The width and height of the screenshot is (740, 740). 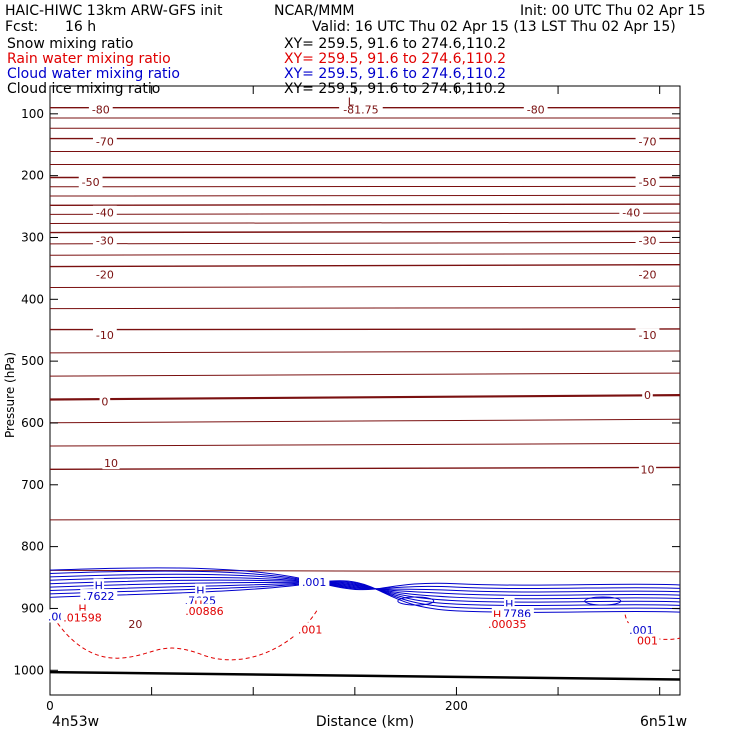 I want to click on y-tick-label: 100, so click(x=32, y=114).